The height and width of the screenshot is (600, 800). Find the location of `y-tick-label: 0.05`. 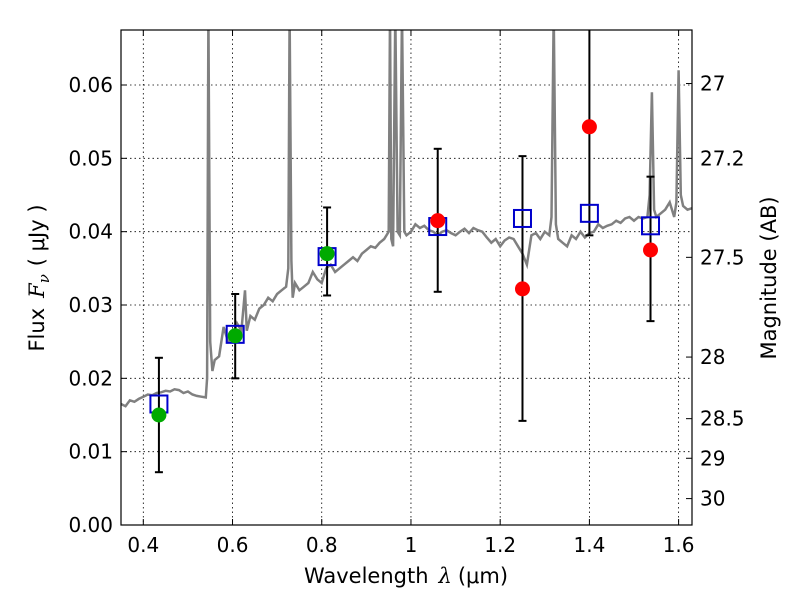

y-tick-label: 0.05 is located at coordinates (90, 158).